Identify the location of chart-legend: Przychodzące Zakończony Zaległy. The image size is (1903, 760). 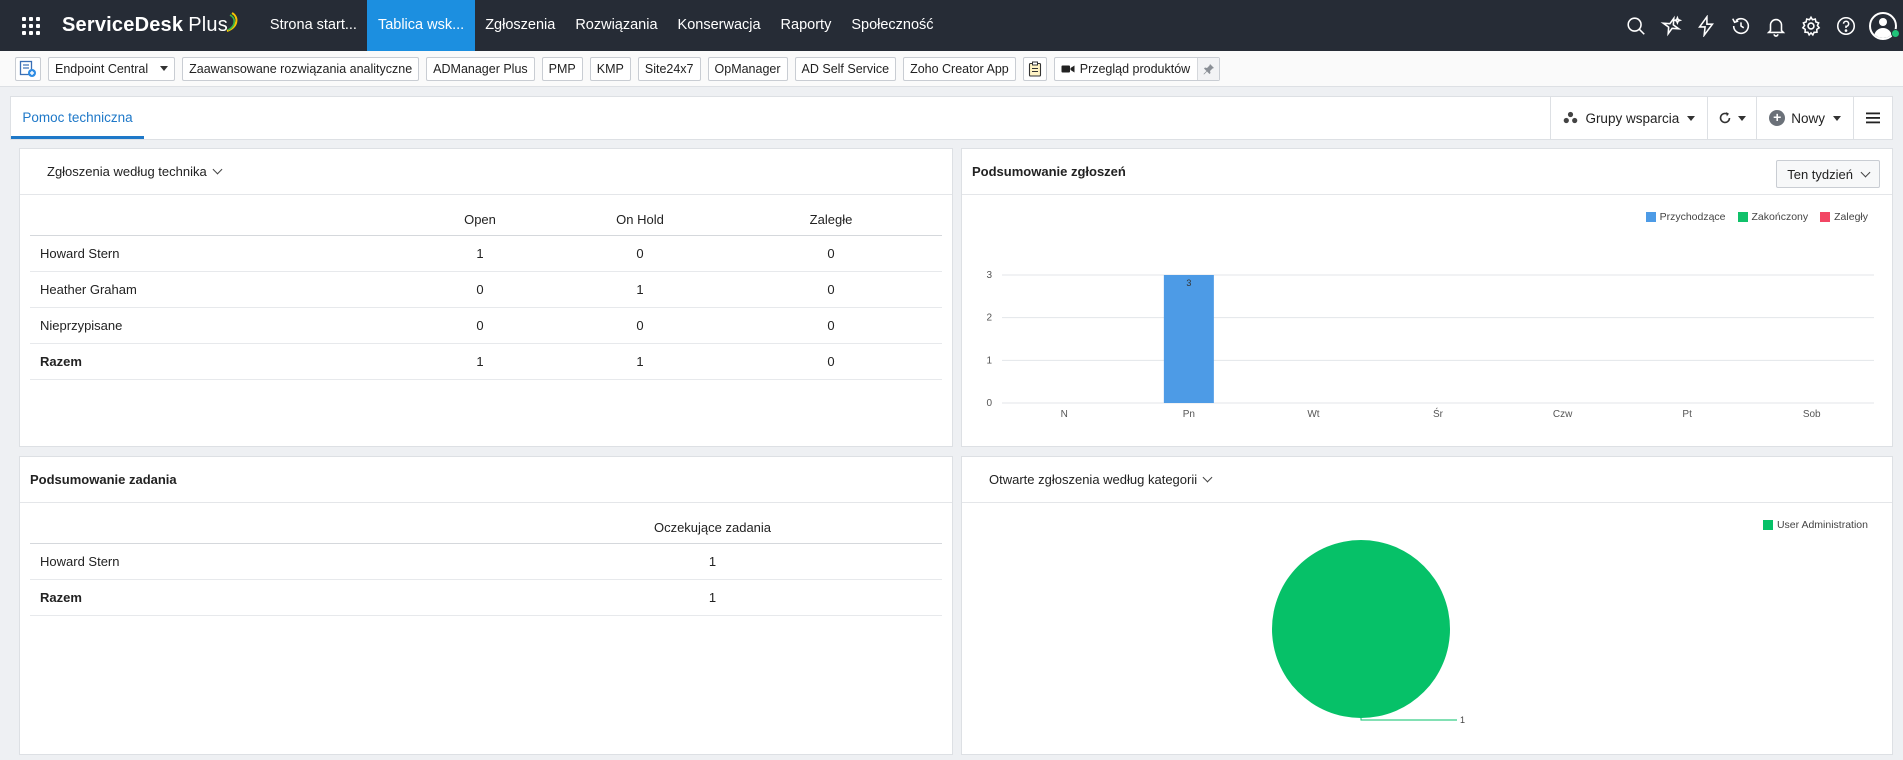
(1756, 217).